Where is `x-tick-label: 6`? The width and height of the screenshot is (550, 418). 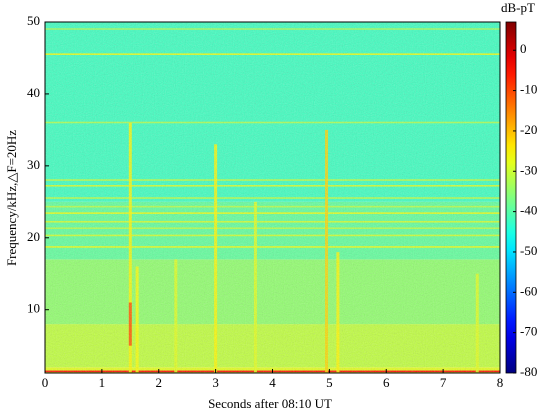
x-tick-label: 6 is located at coordinates (386, 382).